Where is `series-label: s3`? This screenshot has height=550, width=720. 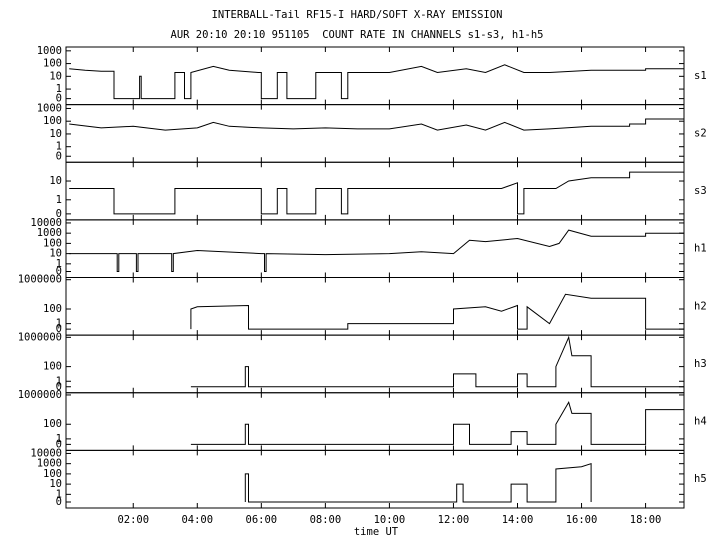 series-label: s3 is located at coordinates (700, 191).